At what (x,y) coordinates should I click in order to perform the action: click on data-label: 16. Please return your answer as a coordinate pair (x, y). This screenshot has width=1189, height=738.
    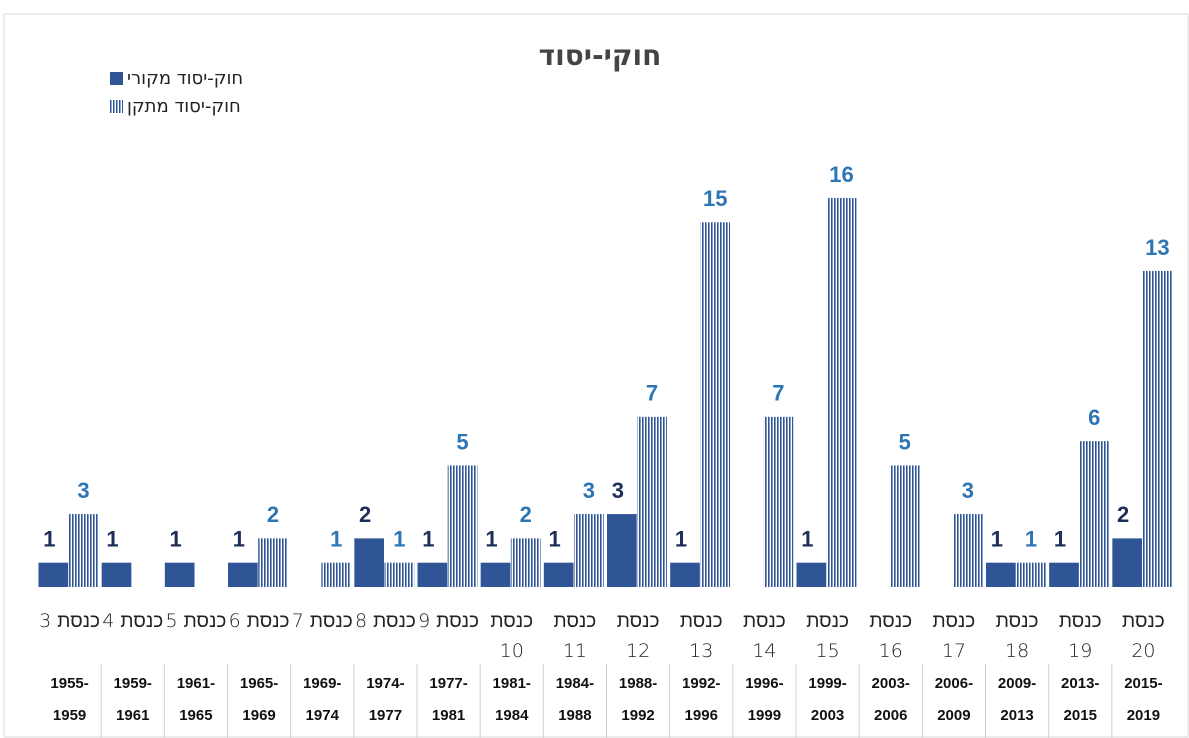
    Looking at the image, I should click on (841, 174).